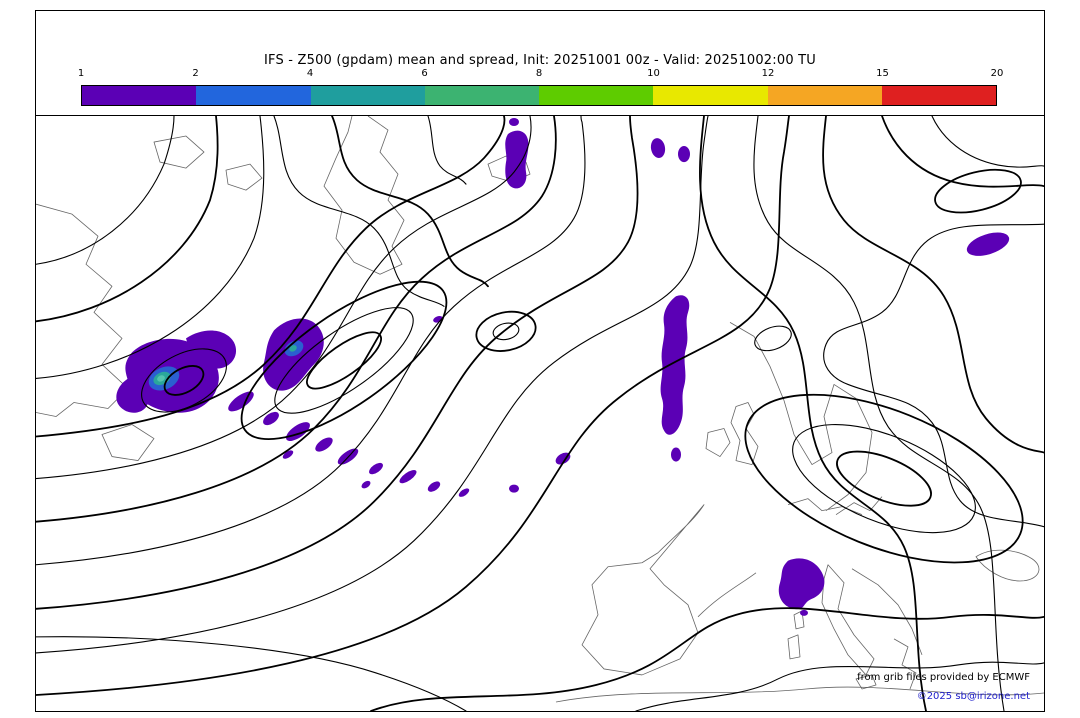 This screenshot has height=718, width=1080. I want to click on colorbar, so click(539, 95).